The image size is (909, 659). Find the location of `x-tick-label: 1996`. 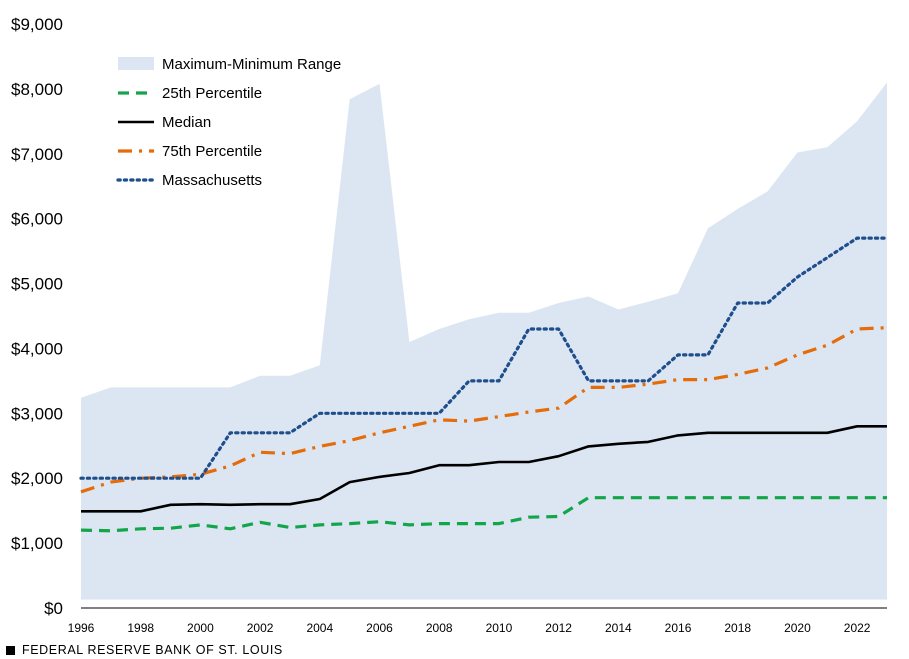

x-tick-label: 1996 is located at coordinates (81, 628).